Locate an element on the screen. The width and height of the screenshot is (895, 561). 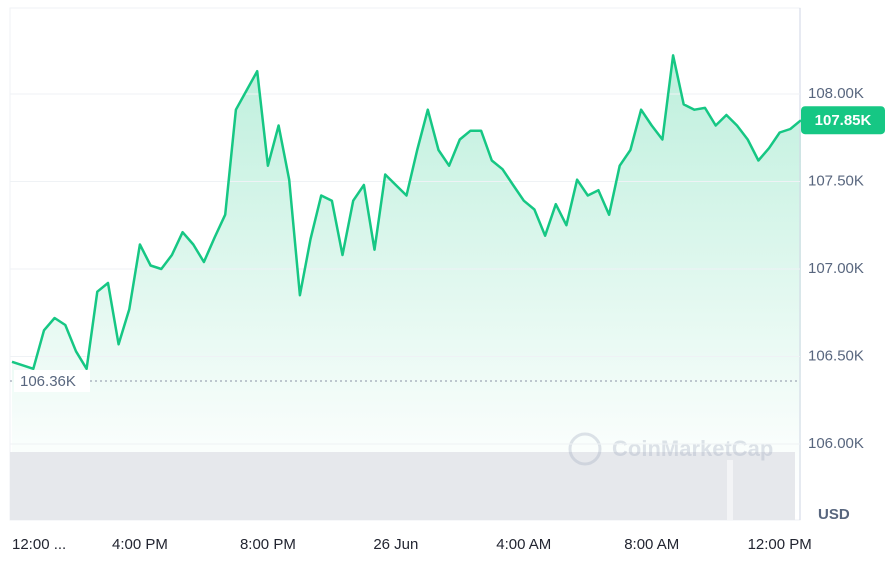
volume-gap is located at coordinates (730, 490).